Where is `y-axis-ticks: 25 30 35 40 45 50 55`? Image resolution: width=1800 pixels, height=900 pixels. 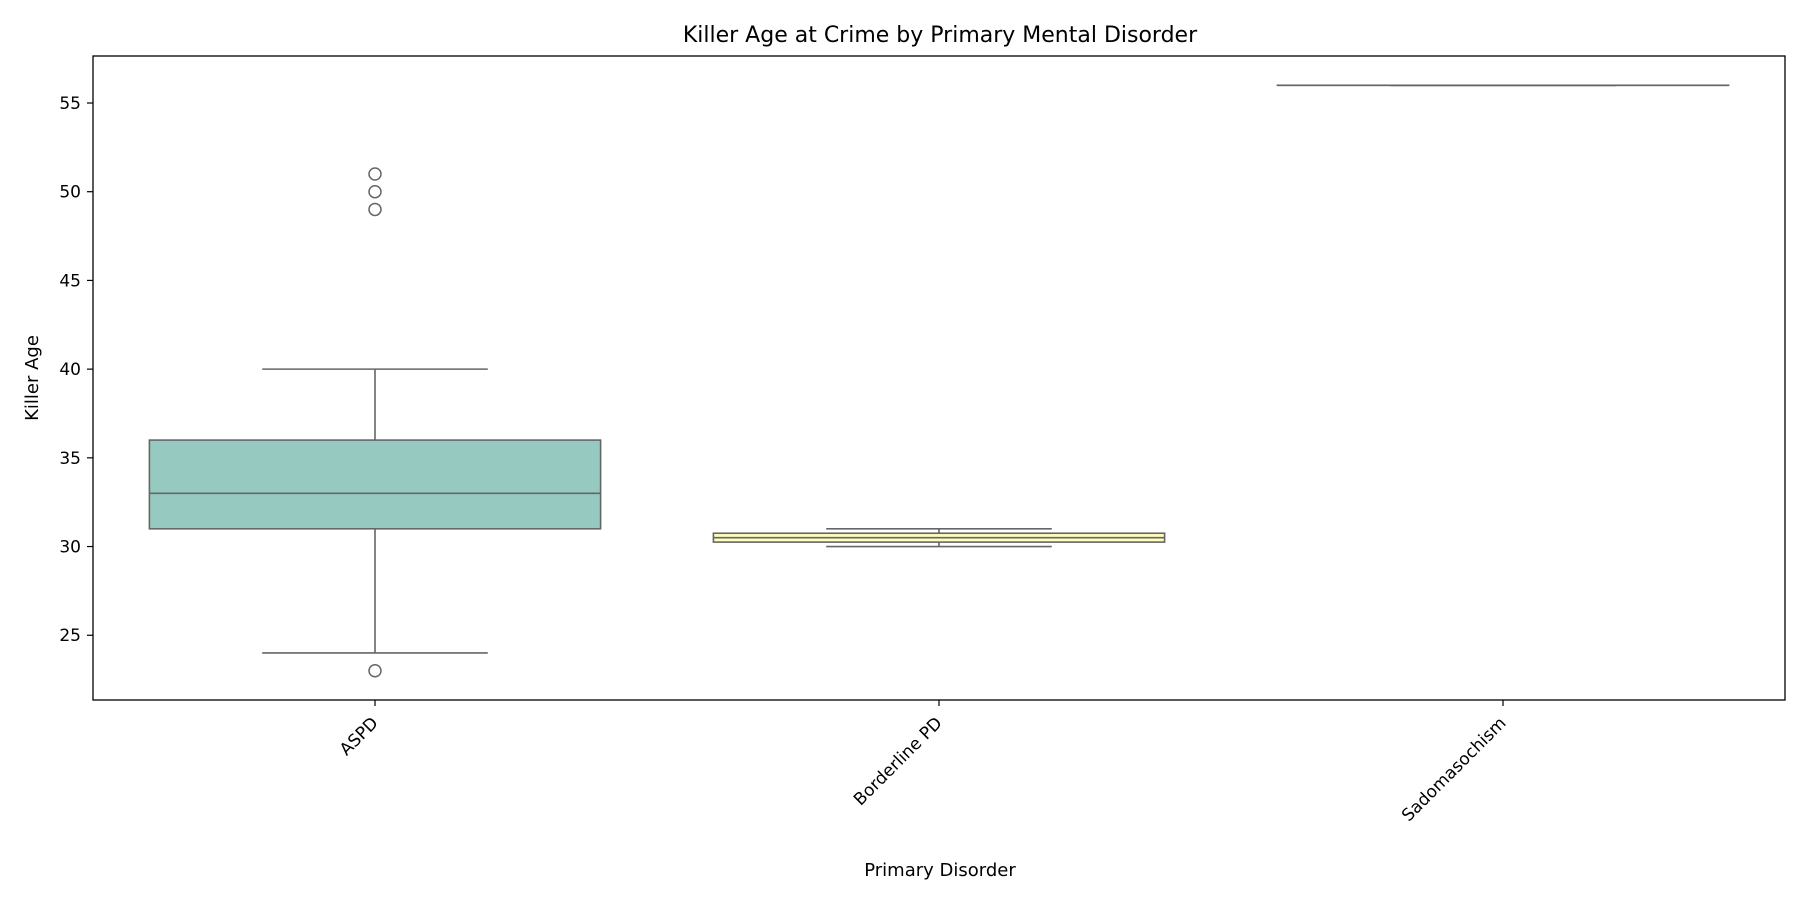 y-axis-ticks: 25 30 35 40 45 50 55 is located at coordinates (76, 370).